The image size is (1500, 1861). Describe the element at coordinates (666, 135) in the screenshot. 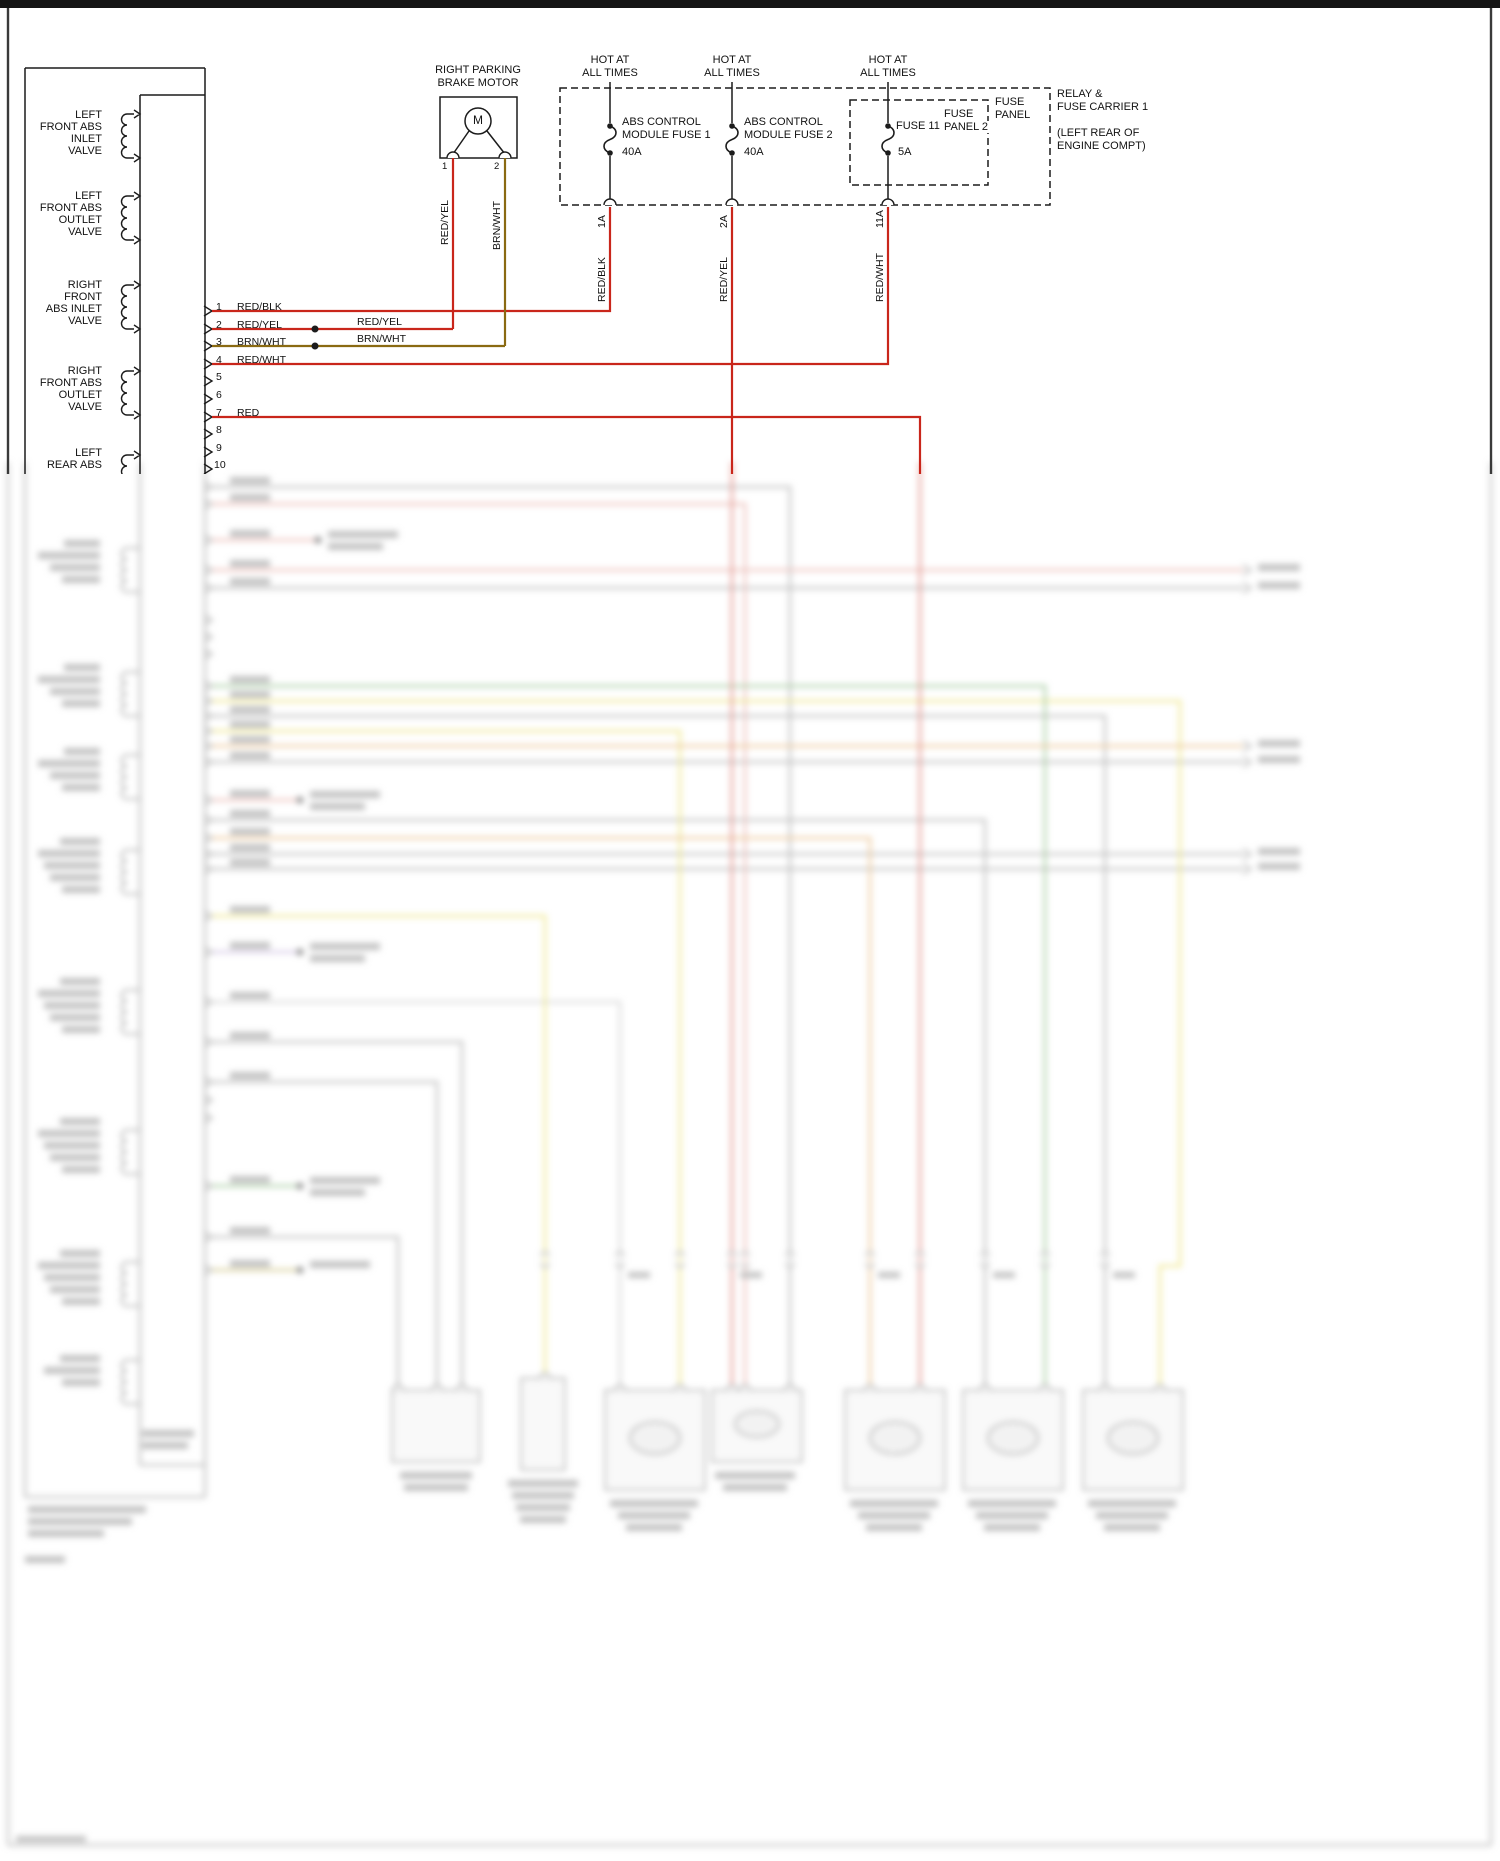

I see `fuse-label: MODULE FUSE 1` at that location.